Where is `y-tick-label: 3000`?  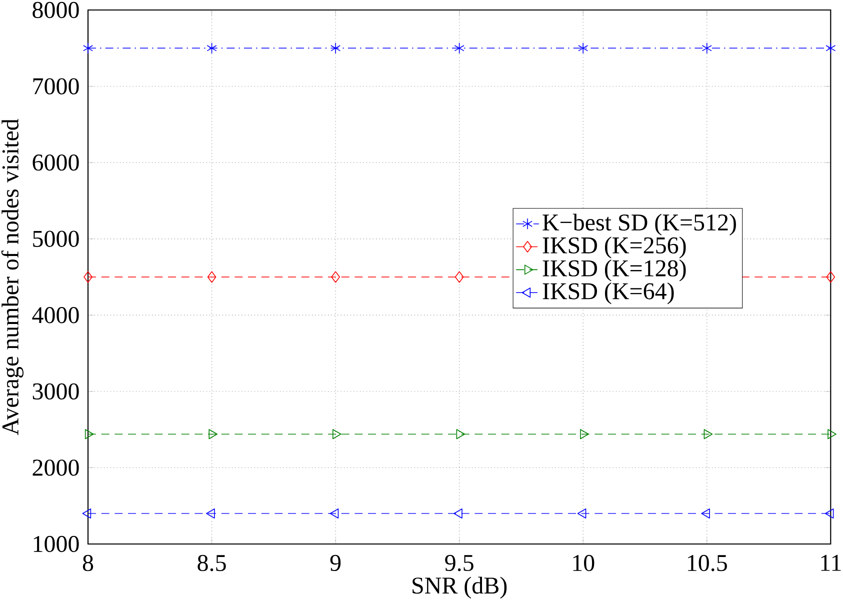
y-tick-label: 3000 is located at coordinates (55, 391).